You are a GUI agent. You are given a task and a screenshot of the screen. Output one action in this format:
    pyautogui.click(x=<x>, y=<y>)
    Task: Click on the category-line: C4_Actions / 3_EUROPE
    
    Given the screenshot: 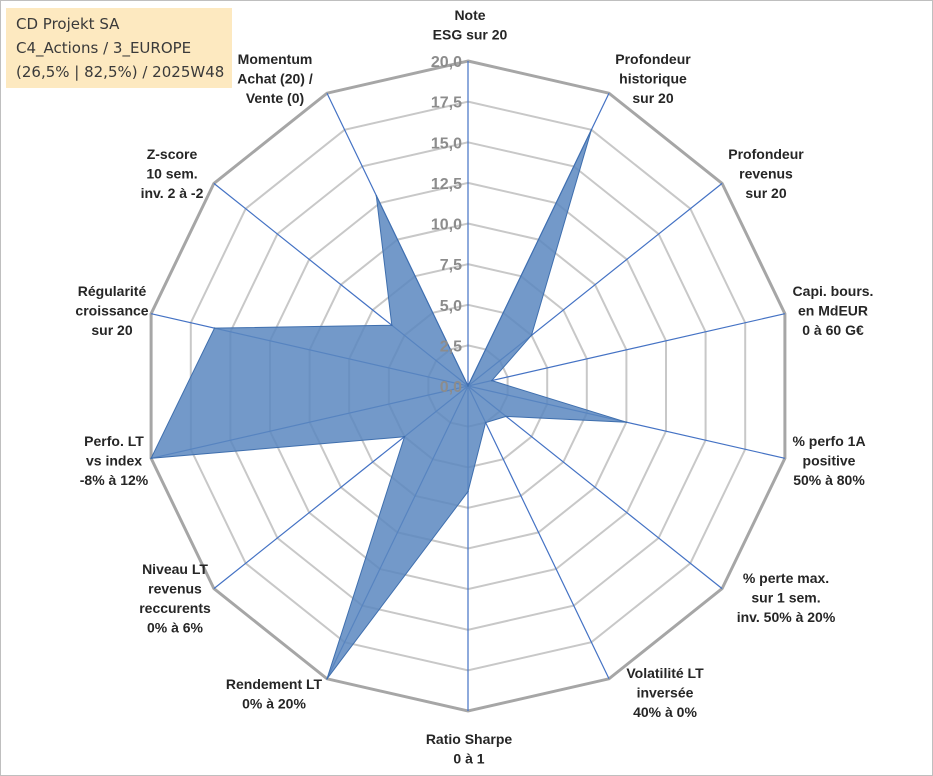 What is the action you would take?
    pyautogui.click(x=104, y=48)
    